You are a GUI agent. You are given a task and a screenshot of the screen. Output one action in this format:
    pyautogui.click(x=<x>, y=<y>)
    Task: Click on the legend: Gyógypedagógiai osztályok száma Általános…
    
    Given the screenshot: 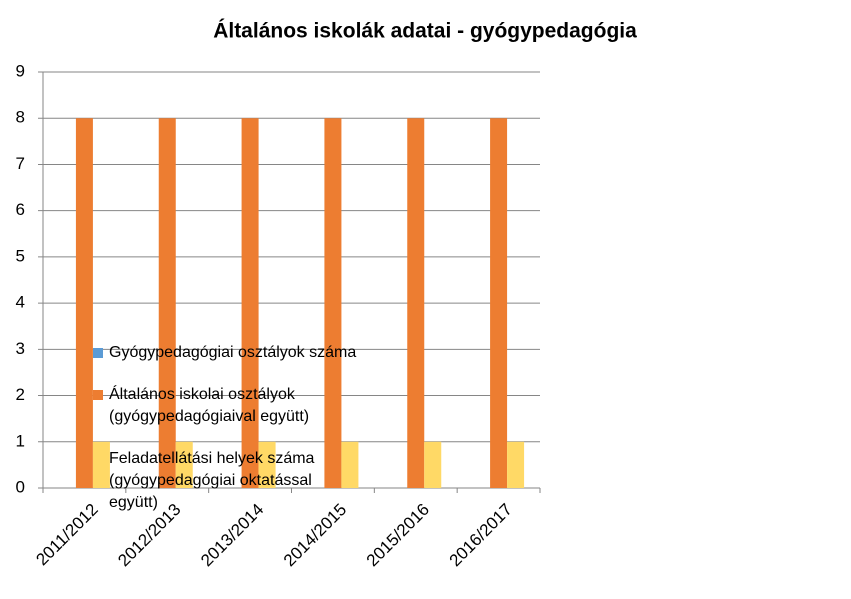 What is the action you would take?
    pyautogui.click(x=225, y=438)
    